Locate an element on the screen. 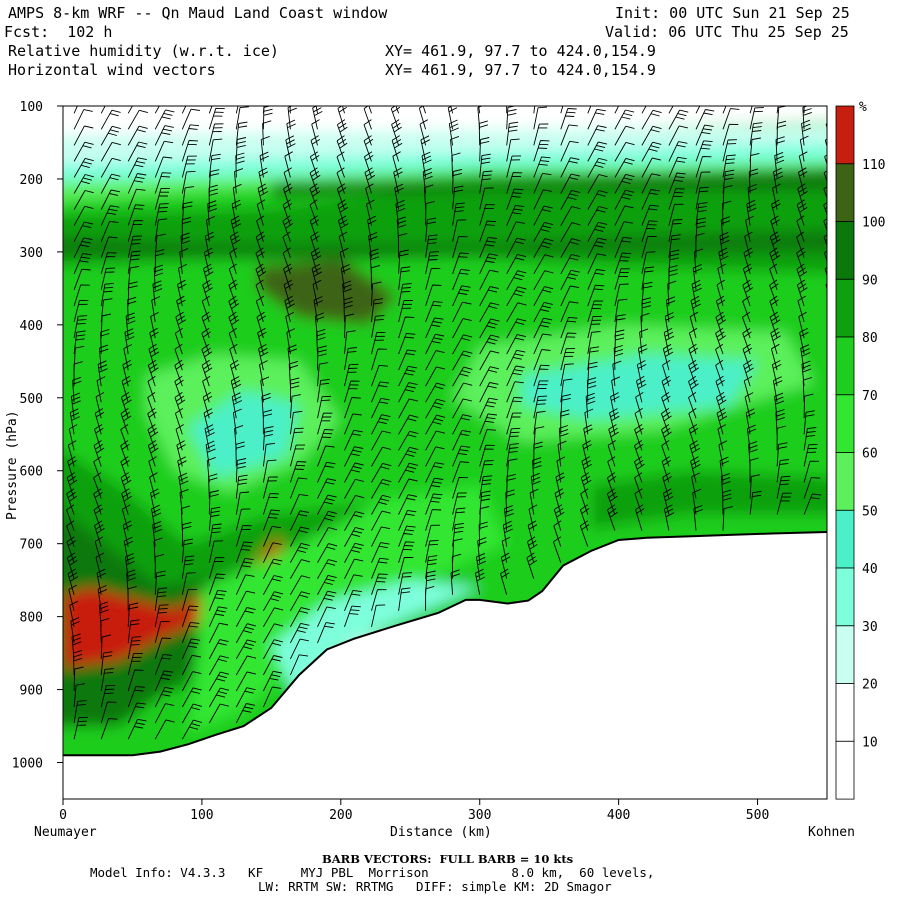 The height and width of the screenshot is (900, 900). y-tick-label: 100 is located at coordinates (31, 107).